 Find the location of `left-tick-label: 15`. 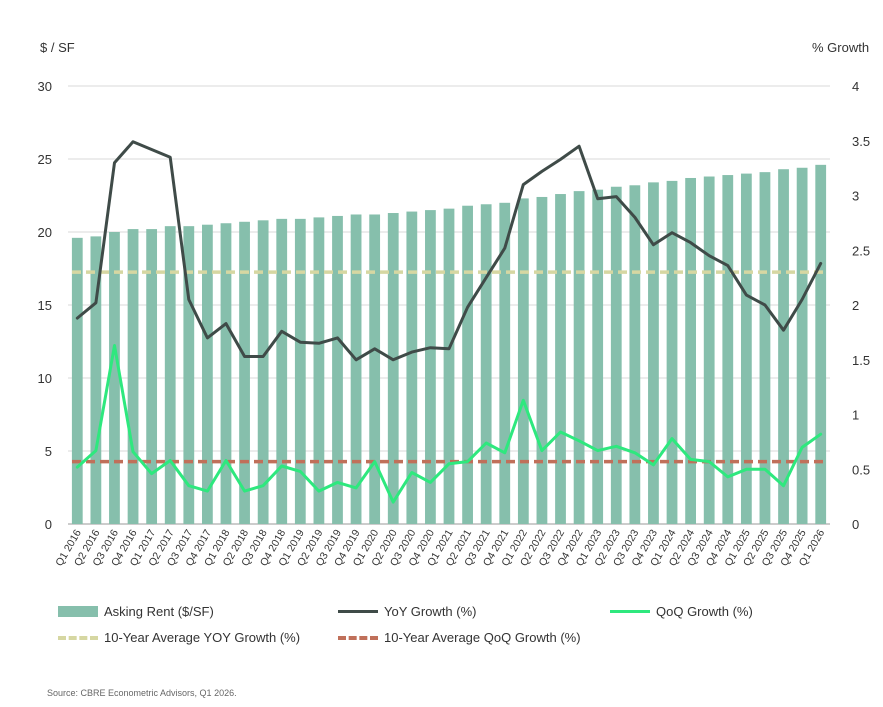

left-tick-label: 15 is located at coordinates (45, 305).